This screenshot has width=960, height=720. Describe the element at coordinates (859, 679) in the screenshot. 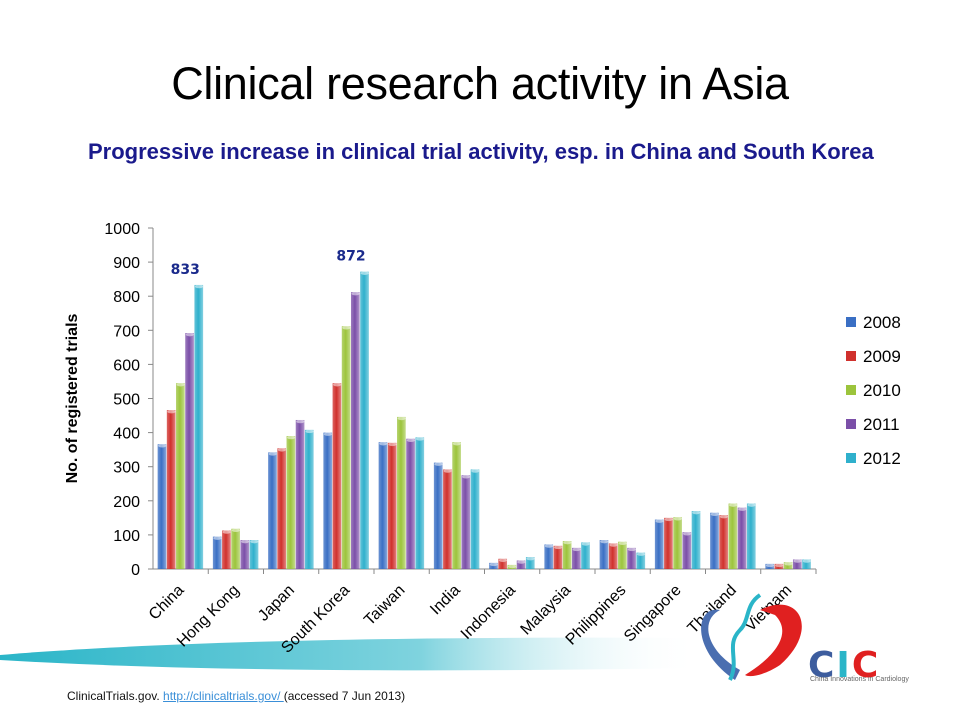

I see `logo-tagline: China Innovations in Cardiology` at that location.